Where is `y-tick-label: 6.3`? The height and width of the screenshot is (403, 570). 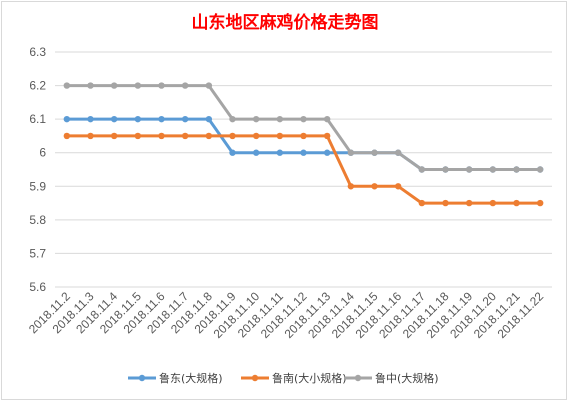
y-tick-label: 6.3 is located at coordinates (37, 52).